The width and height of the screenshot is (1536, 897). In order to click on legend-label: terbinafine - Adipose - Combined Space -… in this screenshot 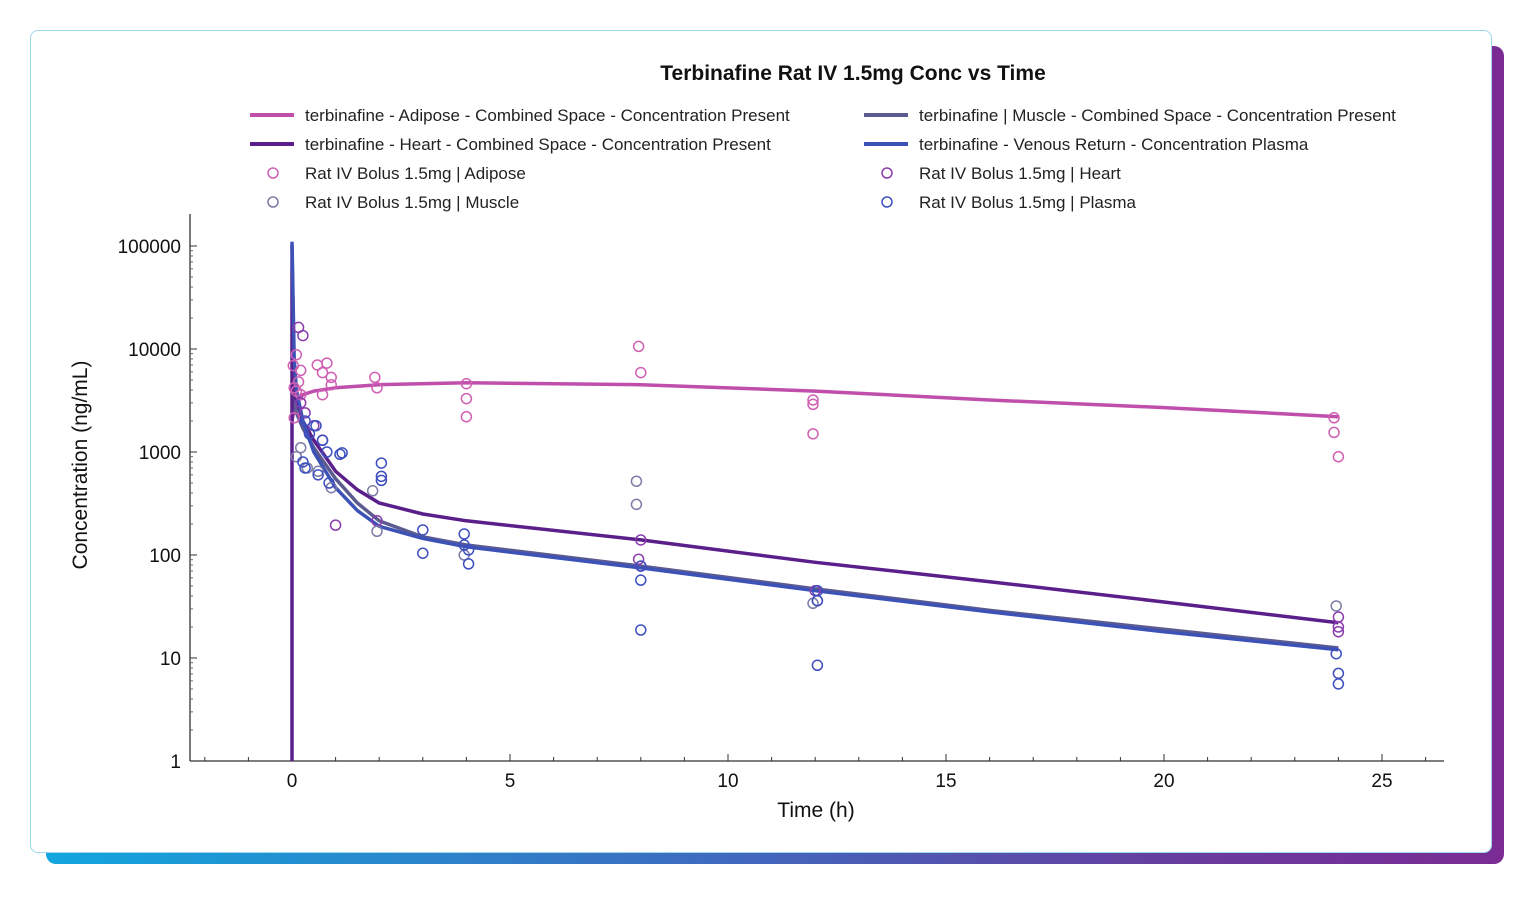, I will do `click(547, 115)`.